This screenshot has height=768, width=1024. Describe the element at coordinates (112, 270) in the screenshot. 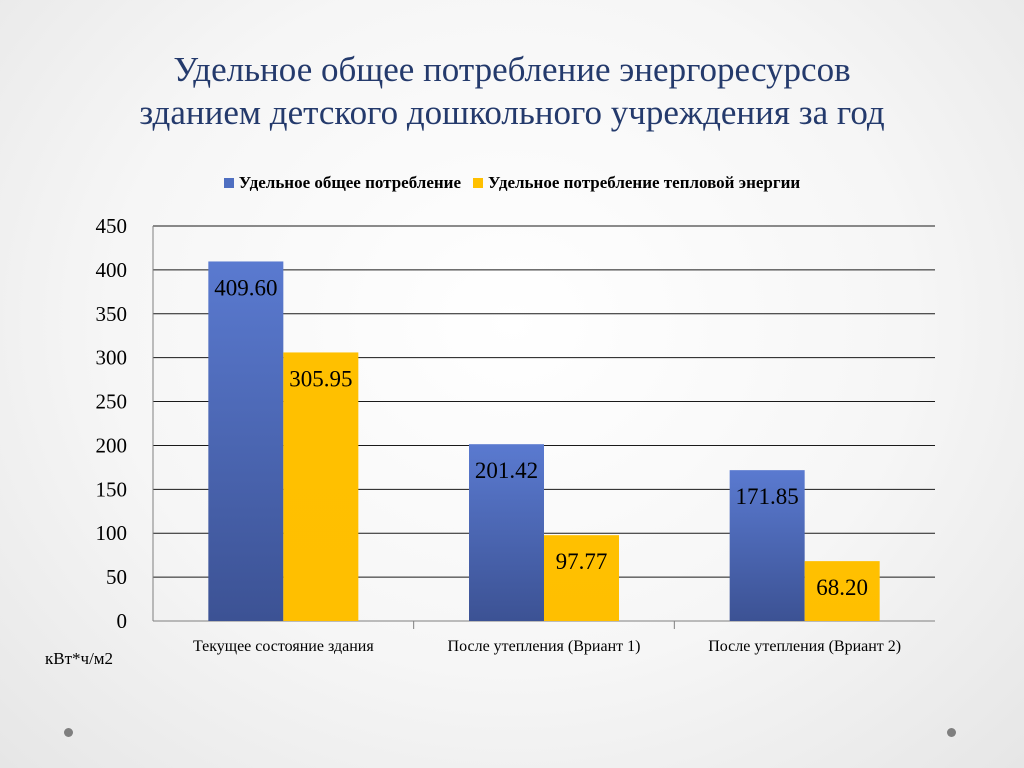

I see `y-tick-label: 400` at that location.